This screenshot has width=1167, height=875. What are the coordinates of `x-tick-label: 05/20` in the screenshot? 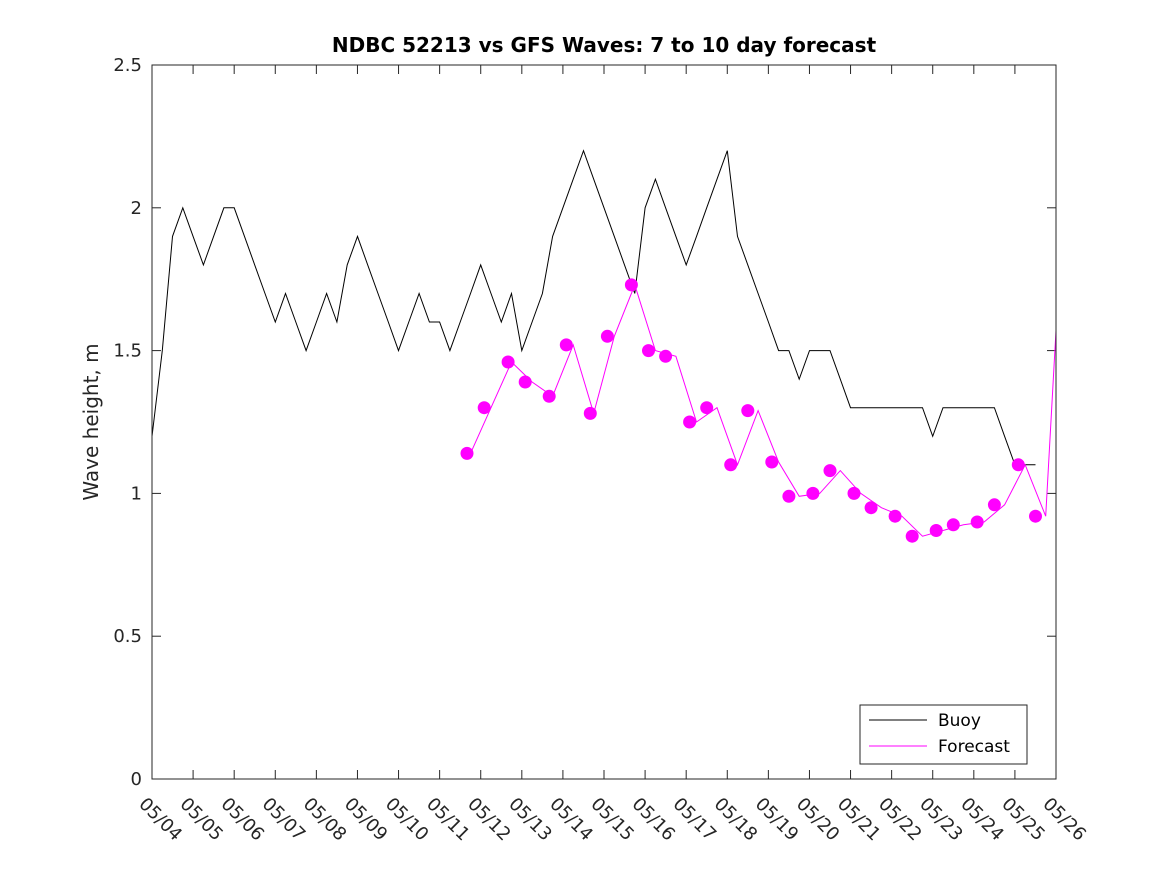 It's located at (818, 820).